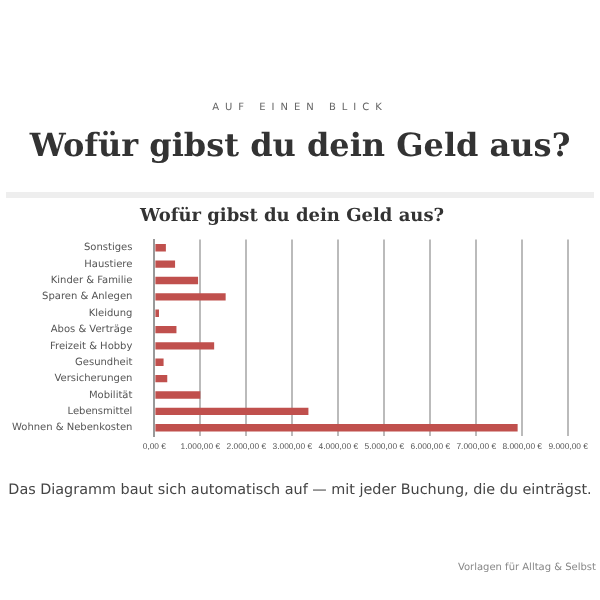 The width and height of the screenshot is (600, 600). Describe the element at coordinates (300, 145) in the screenshot. I see `text: Wofür gibst du dein Geld aus?` at that location.